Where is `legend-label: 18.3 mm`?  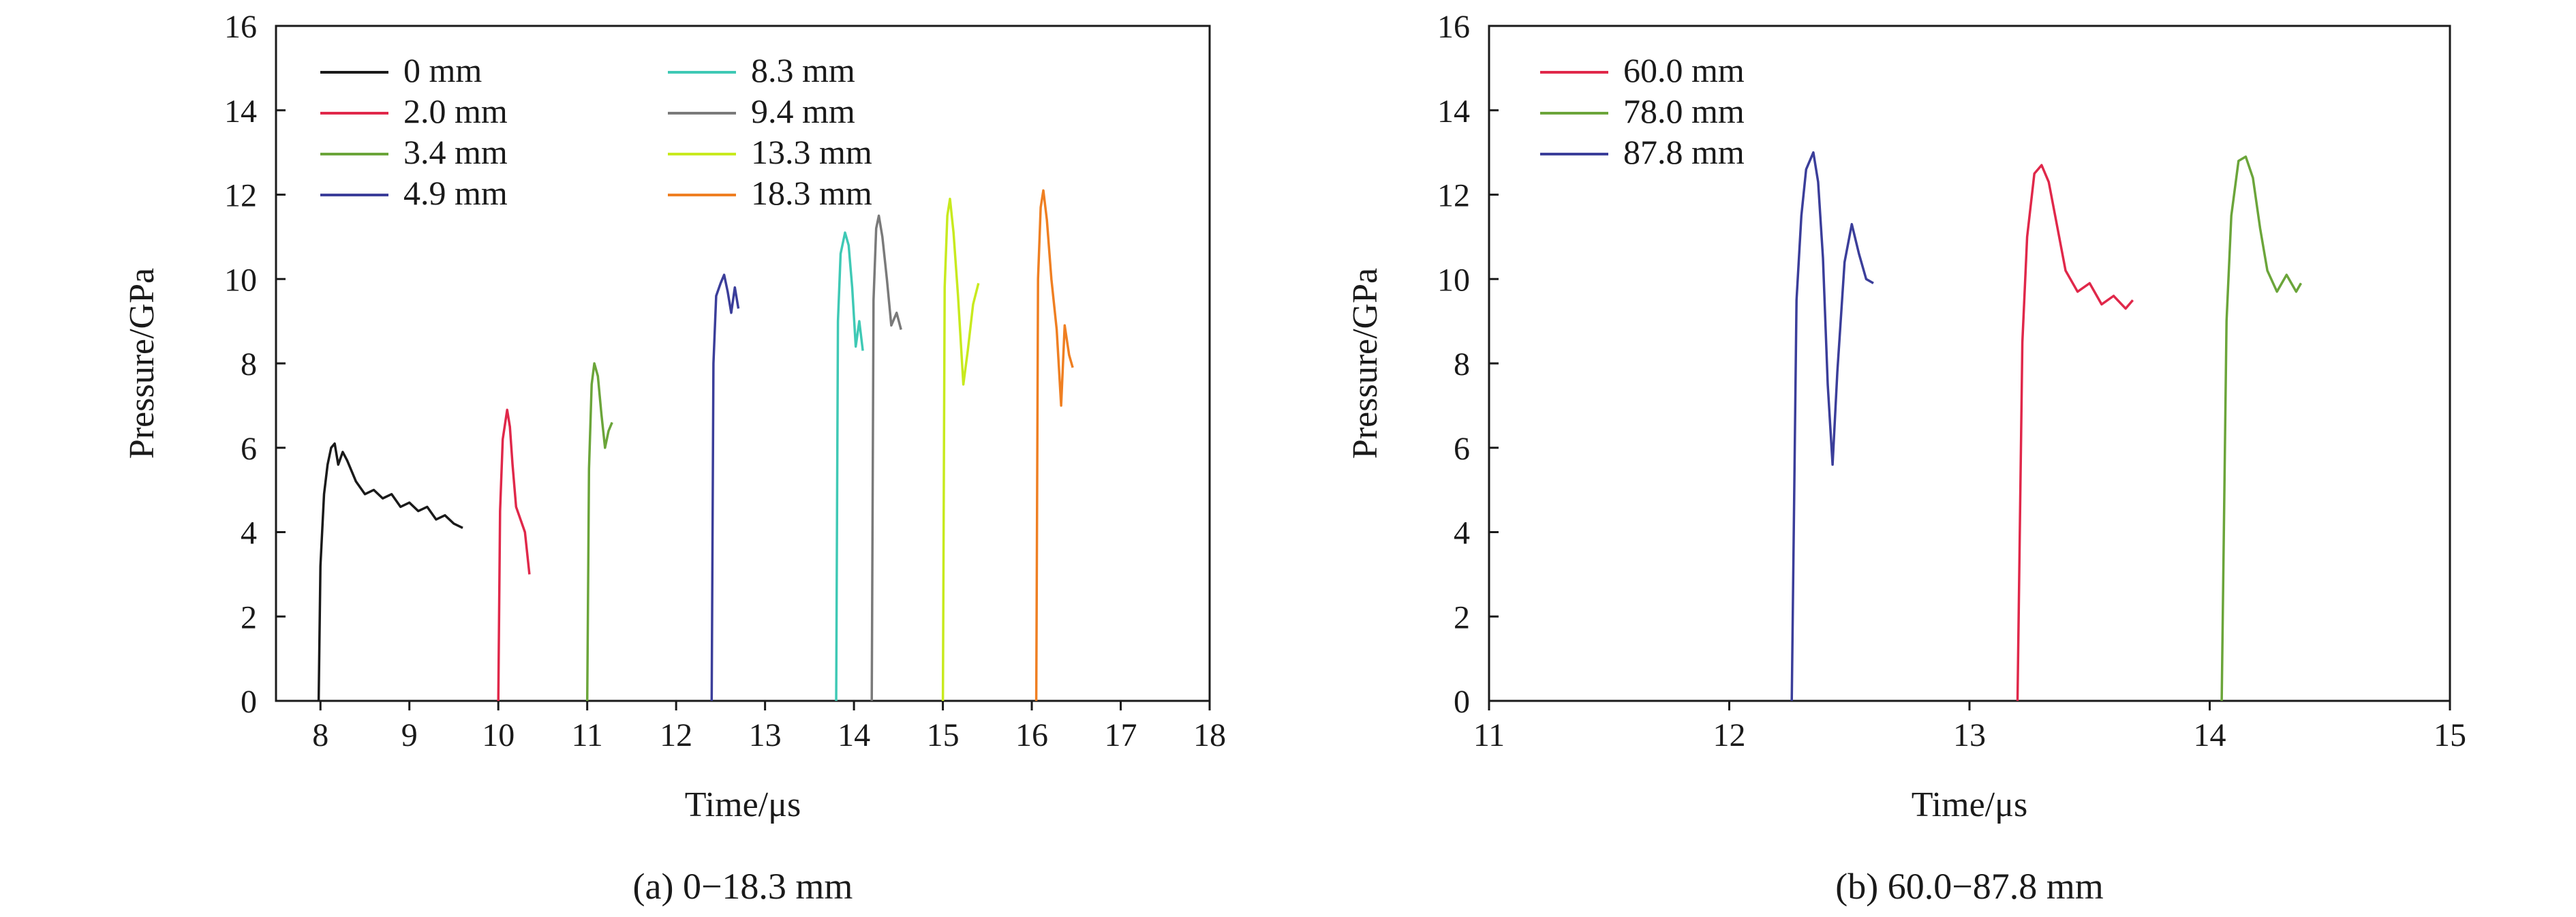
legend-label: 18.3 mm is located at coordinates (812, 193).